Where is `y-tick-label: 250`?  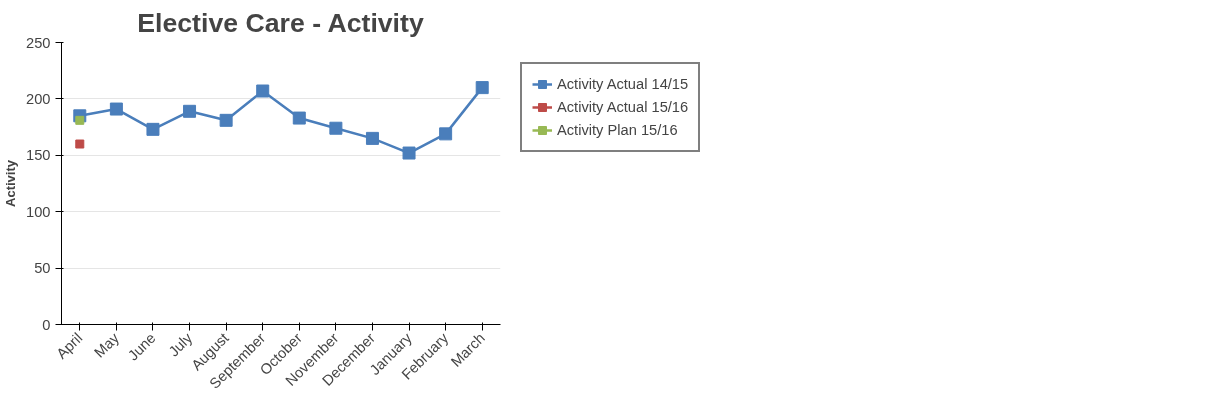
y-tick-label: 250 is located at coordinates (38, 42).